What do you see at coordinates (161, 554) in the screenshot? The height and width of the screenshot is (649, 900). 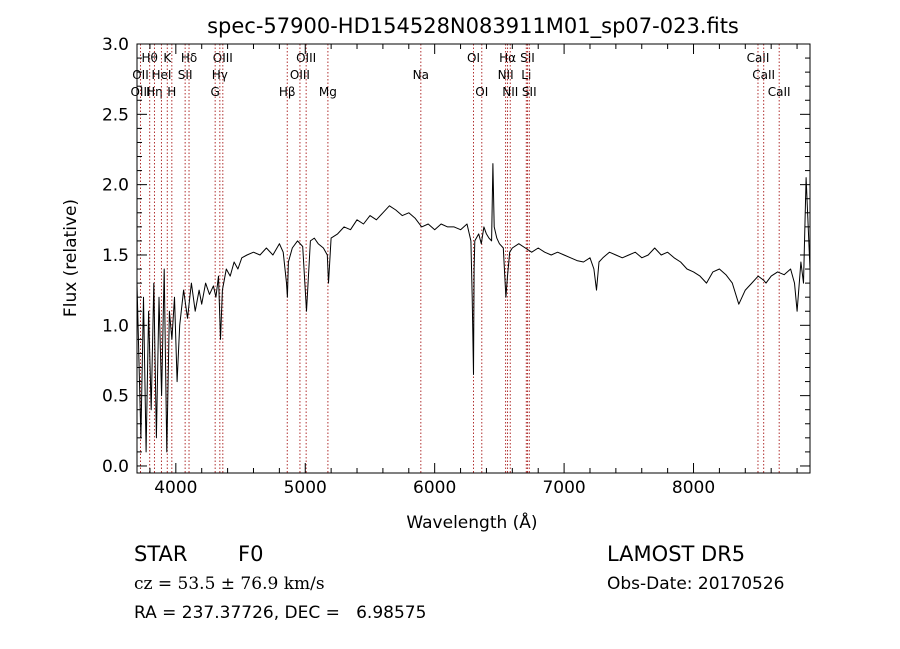 I see `object-class: STAR` at bounding box center [161, 554].